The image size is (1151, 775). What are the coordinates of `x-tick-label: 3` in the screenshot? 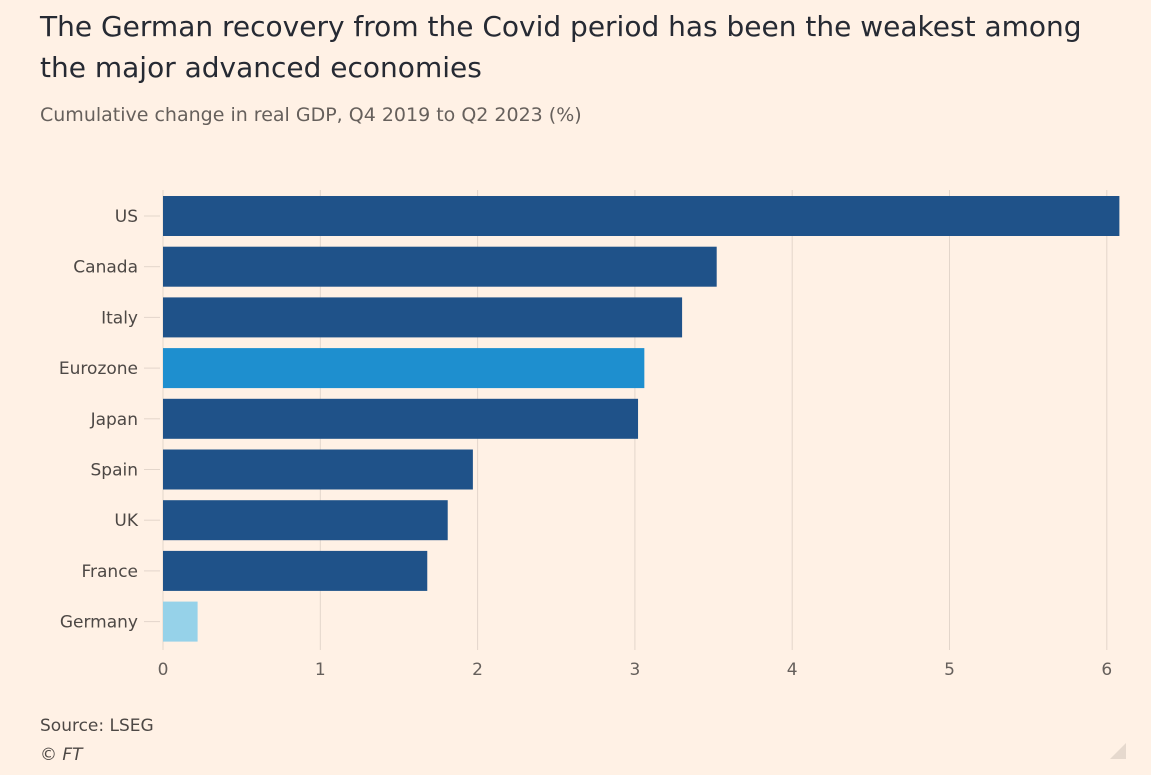 It's located at (634, 670).